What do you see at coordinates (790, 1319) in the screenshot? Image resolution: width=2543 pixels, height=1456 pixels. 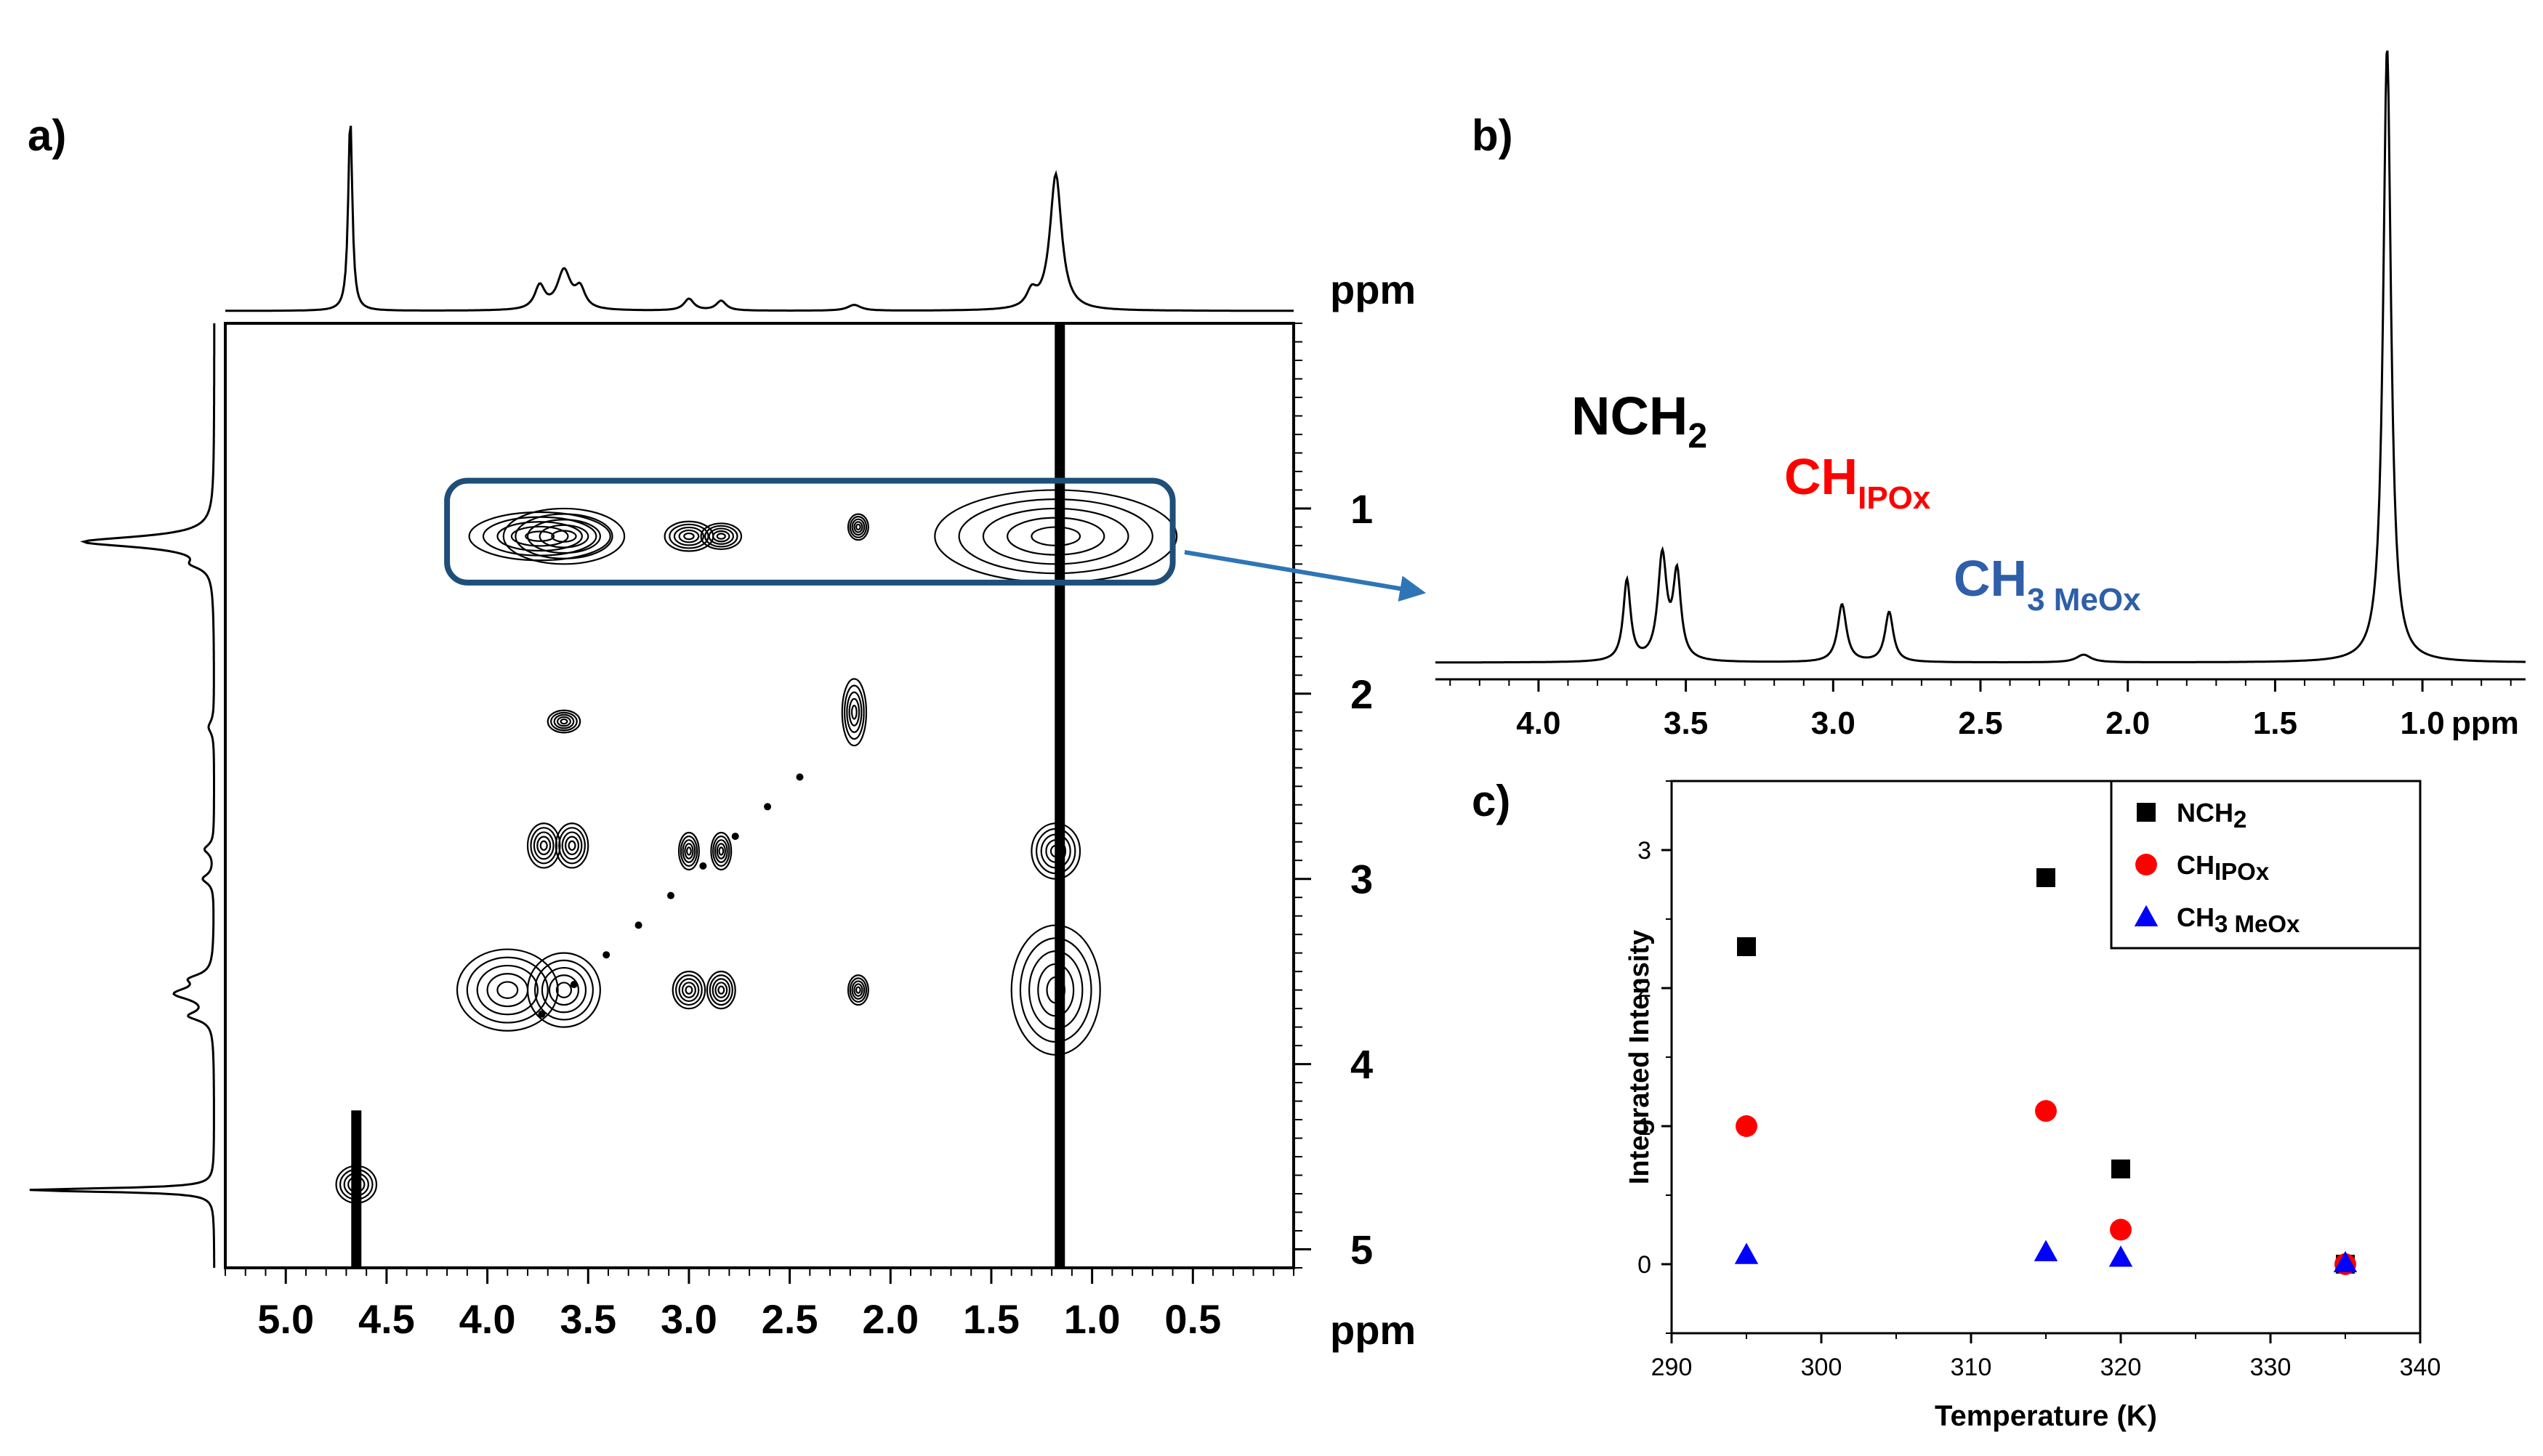 I see `x-tick-label-5: 2.5` at bounding box center [790, 1319].